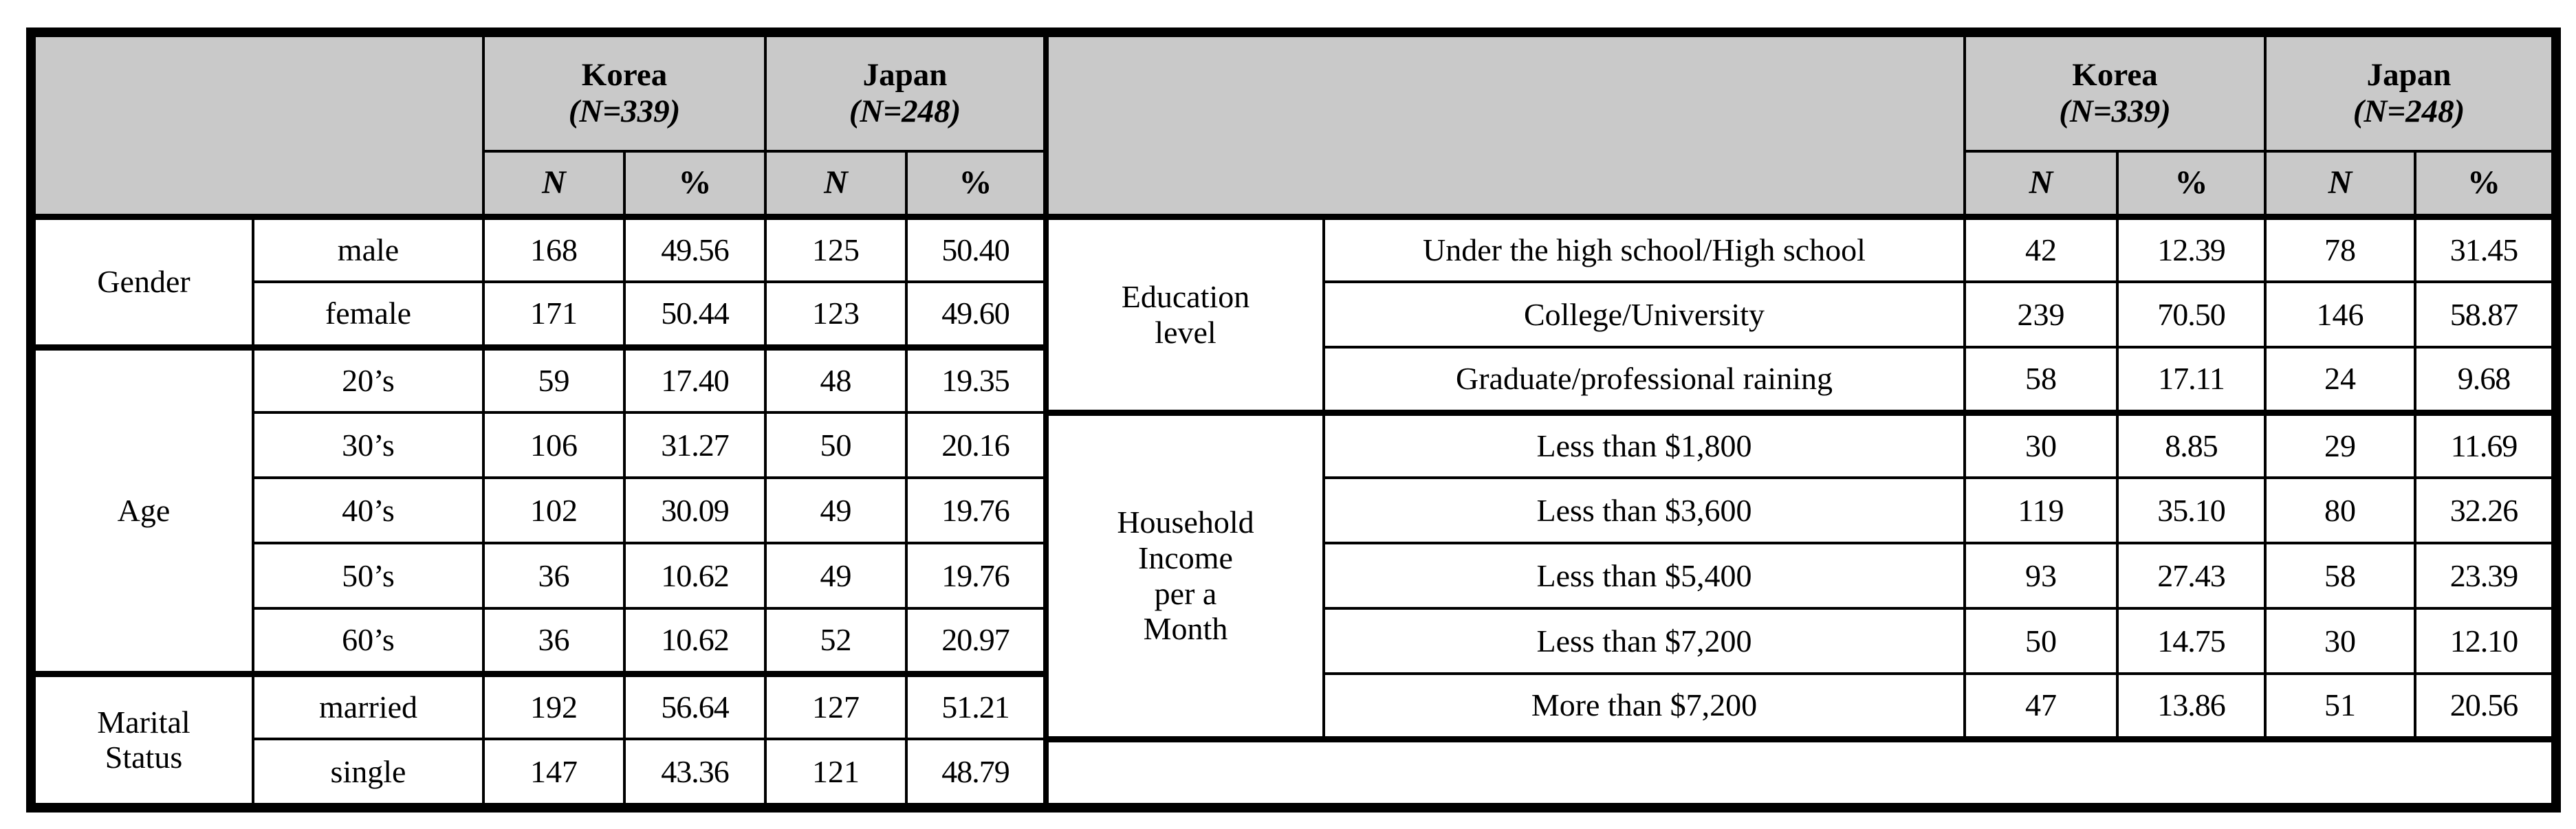 The width and height of the screenshot is (2576, 829). Describe the element at coordinates (554, 705) in the screenshot. I see `value-cell: 192` at that location.